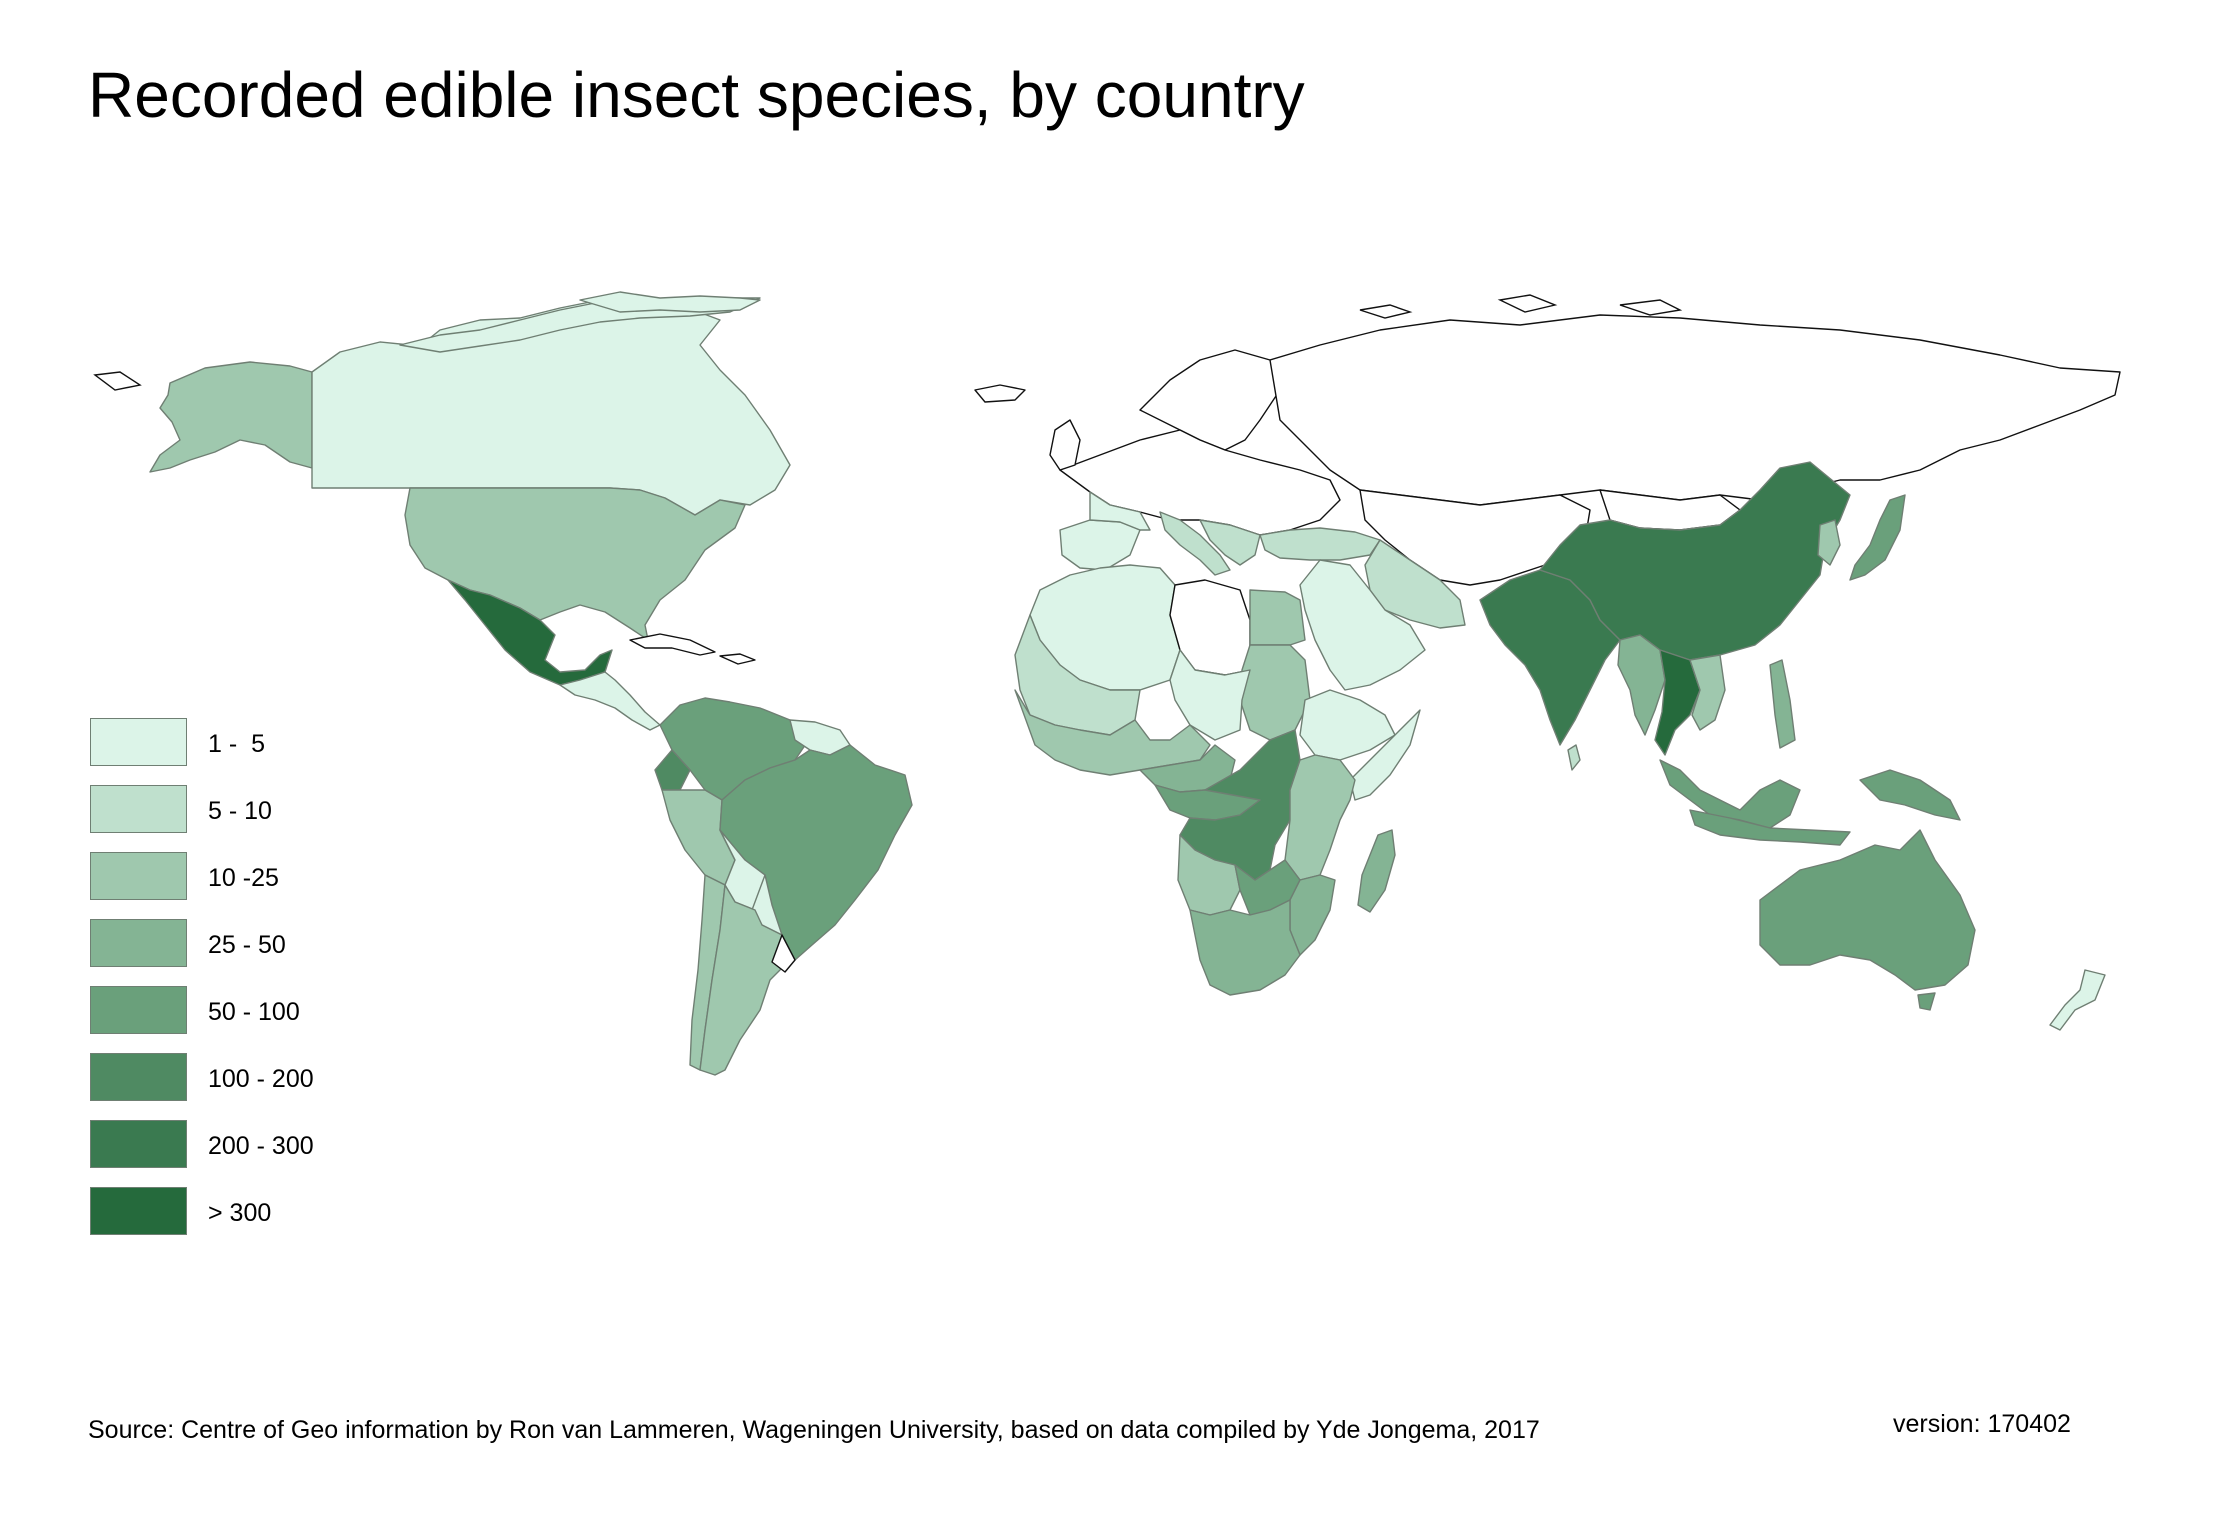  What do you see at coordinates (670, 302) in the screenshot?
I see `region-greenland-edge` at bounding box center [670, 302].